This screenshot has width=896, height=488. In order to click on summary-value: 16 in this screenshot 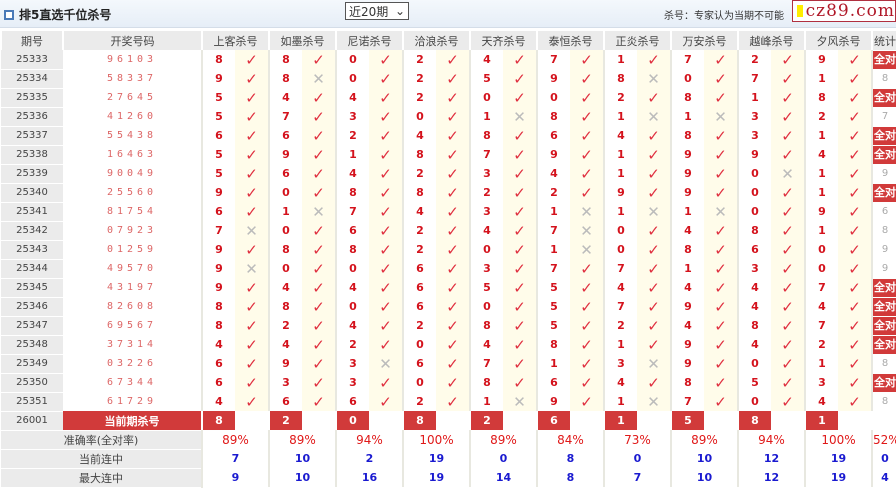, I will do `click(369, 477)`.